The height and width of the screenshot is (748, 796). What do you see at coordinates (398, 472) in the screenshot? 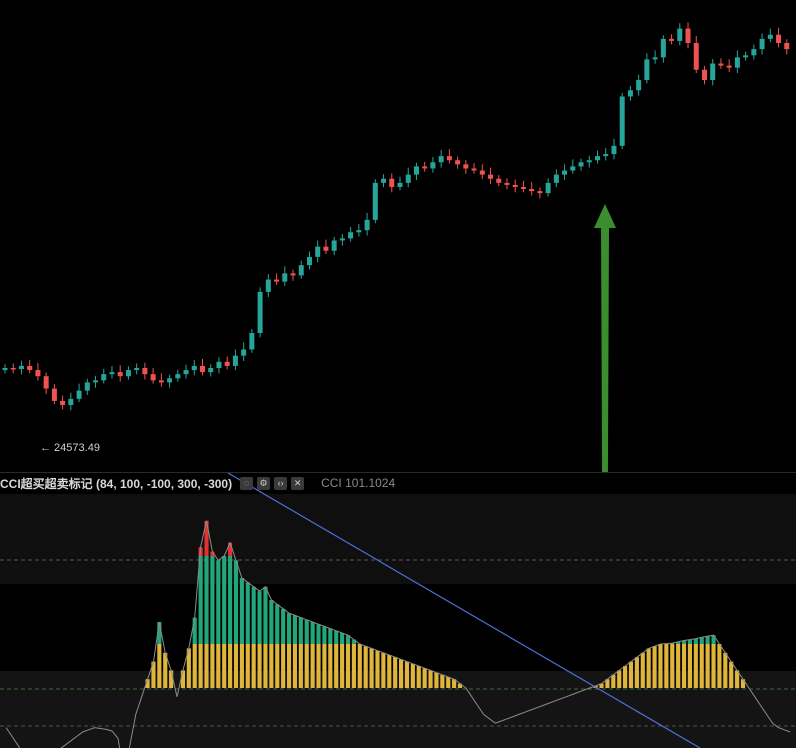
I see `pane-divider` at bounding box center [398, 472].